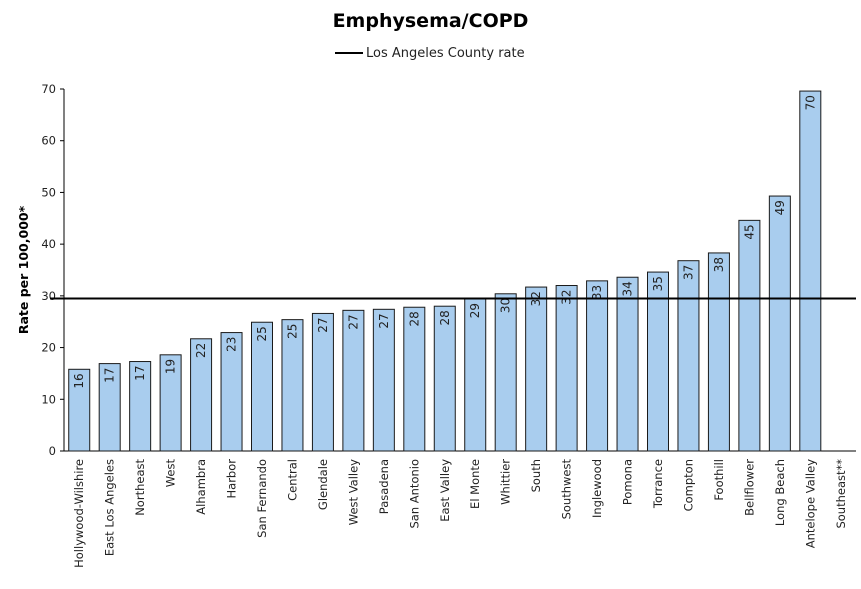 This screenshot has height=589, width=861. Describe the element at coordinates (810, 102) in the screenshot. I see `data-label: 70` at that location.